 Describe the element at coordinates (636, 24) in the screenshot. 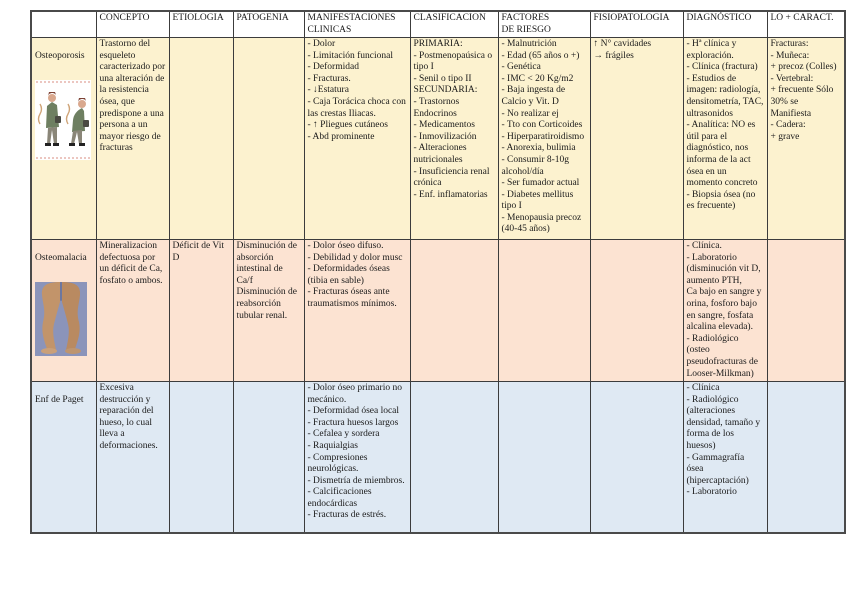

I see `header-fisiopatologia: FISIOPATOLOGIA` at that location.